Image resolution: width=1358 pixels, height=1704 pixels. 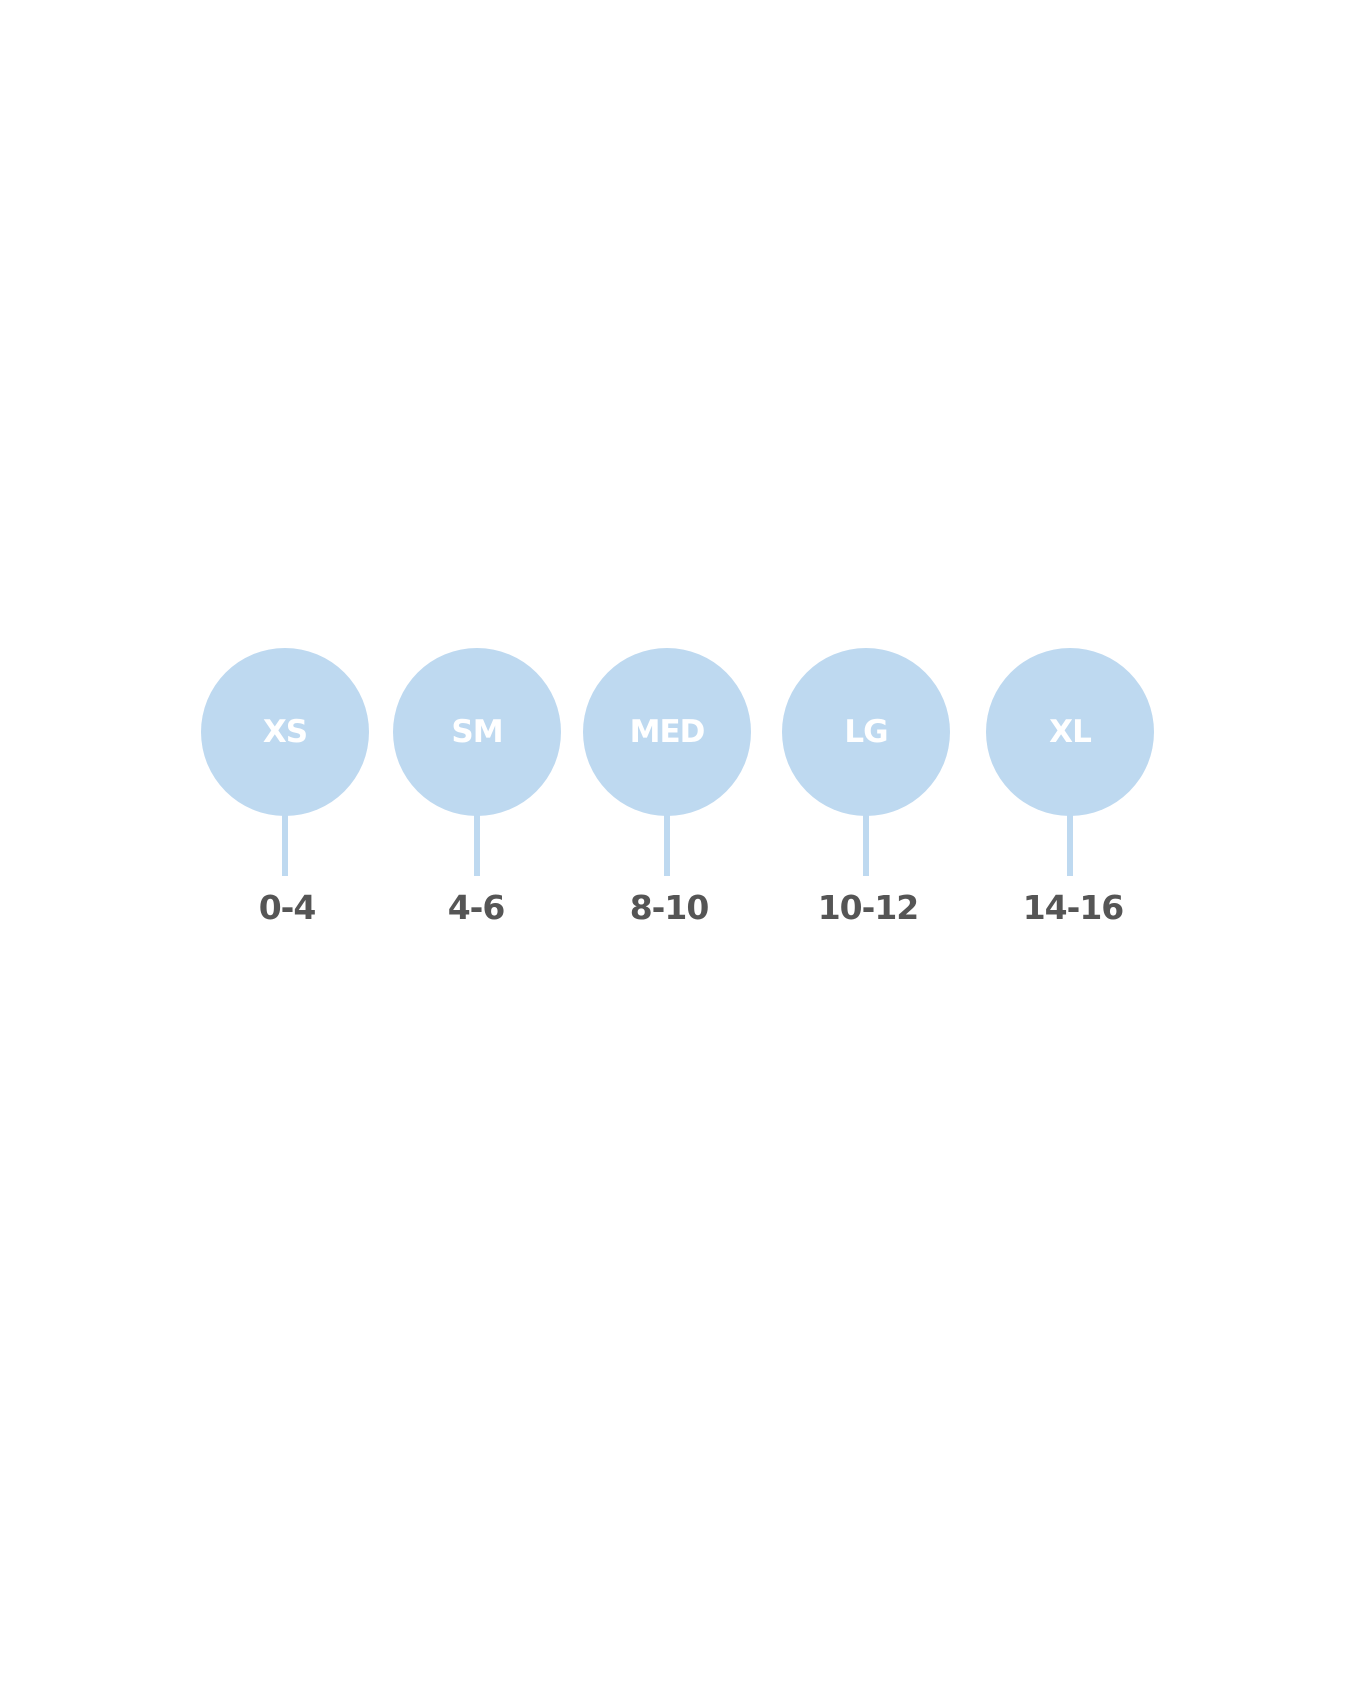 What do you see at coordinates (285, 732) in the screenshot?
I see `size-circle: XS` at bounding box center [285, 732].